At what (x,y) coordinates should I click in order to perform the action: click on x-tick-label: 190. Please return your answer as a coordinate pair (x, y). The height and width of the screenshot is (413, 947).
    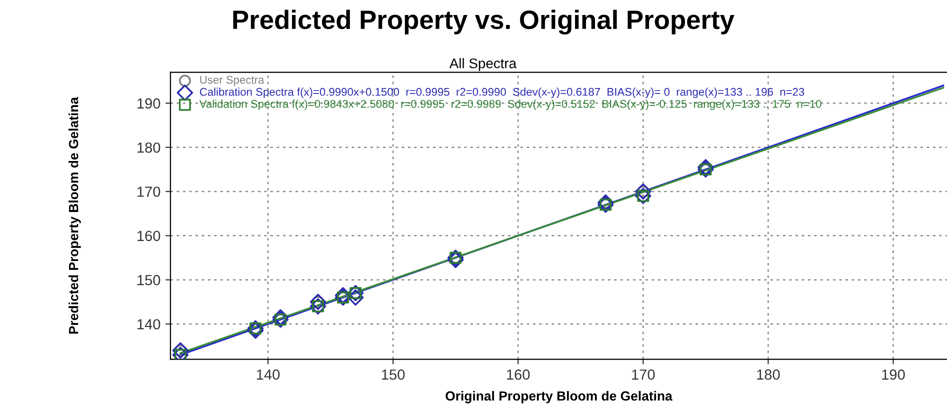
    Looking at the image, I should click on (893, 374).